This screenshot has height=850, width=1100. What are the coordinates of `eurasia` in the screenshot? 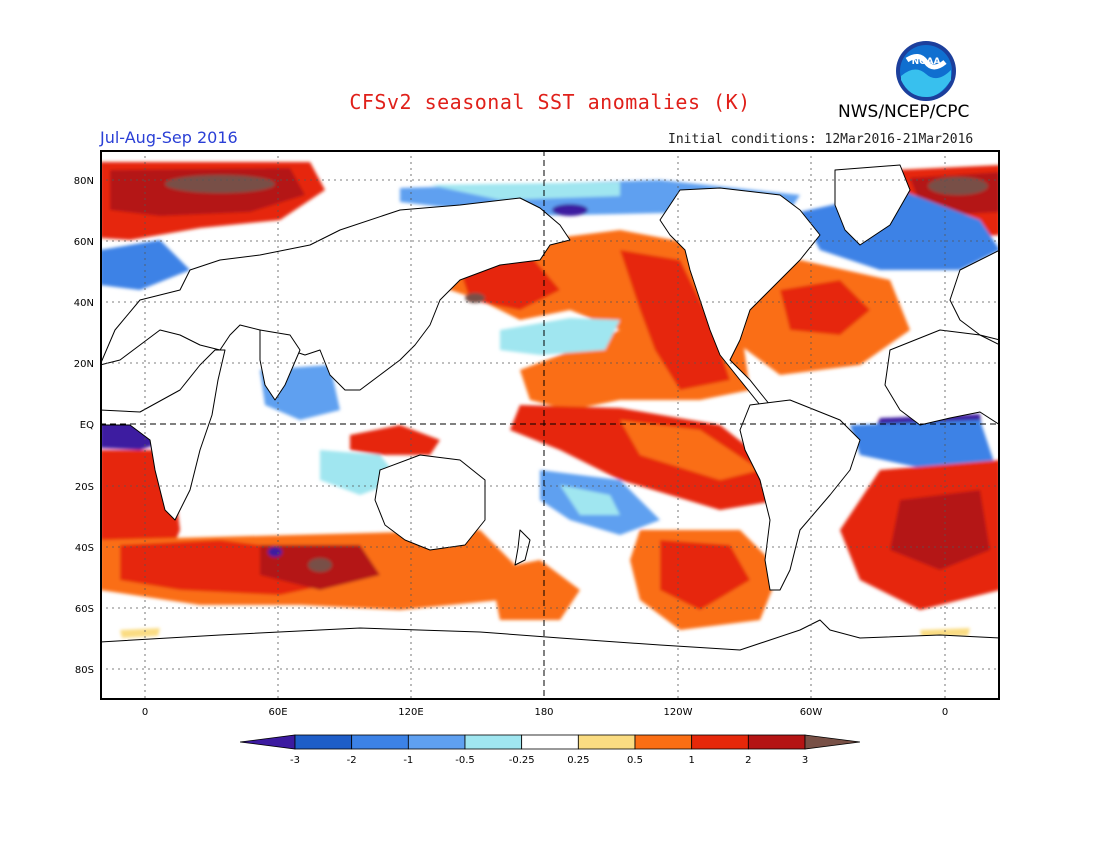 It's located at (335, 294).